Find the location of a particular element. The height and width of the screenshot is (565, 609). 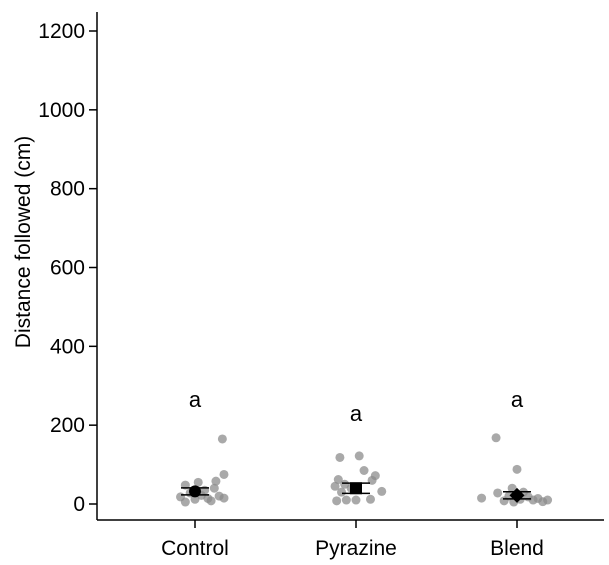

x-axis: Control Pyrazine Blend is located at coordinates (352, 540).